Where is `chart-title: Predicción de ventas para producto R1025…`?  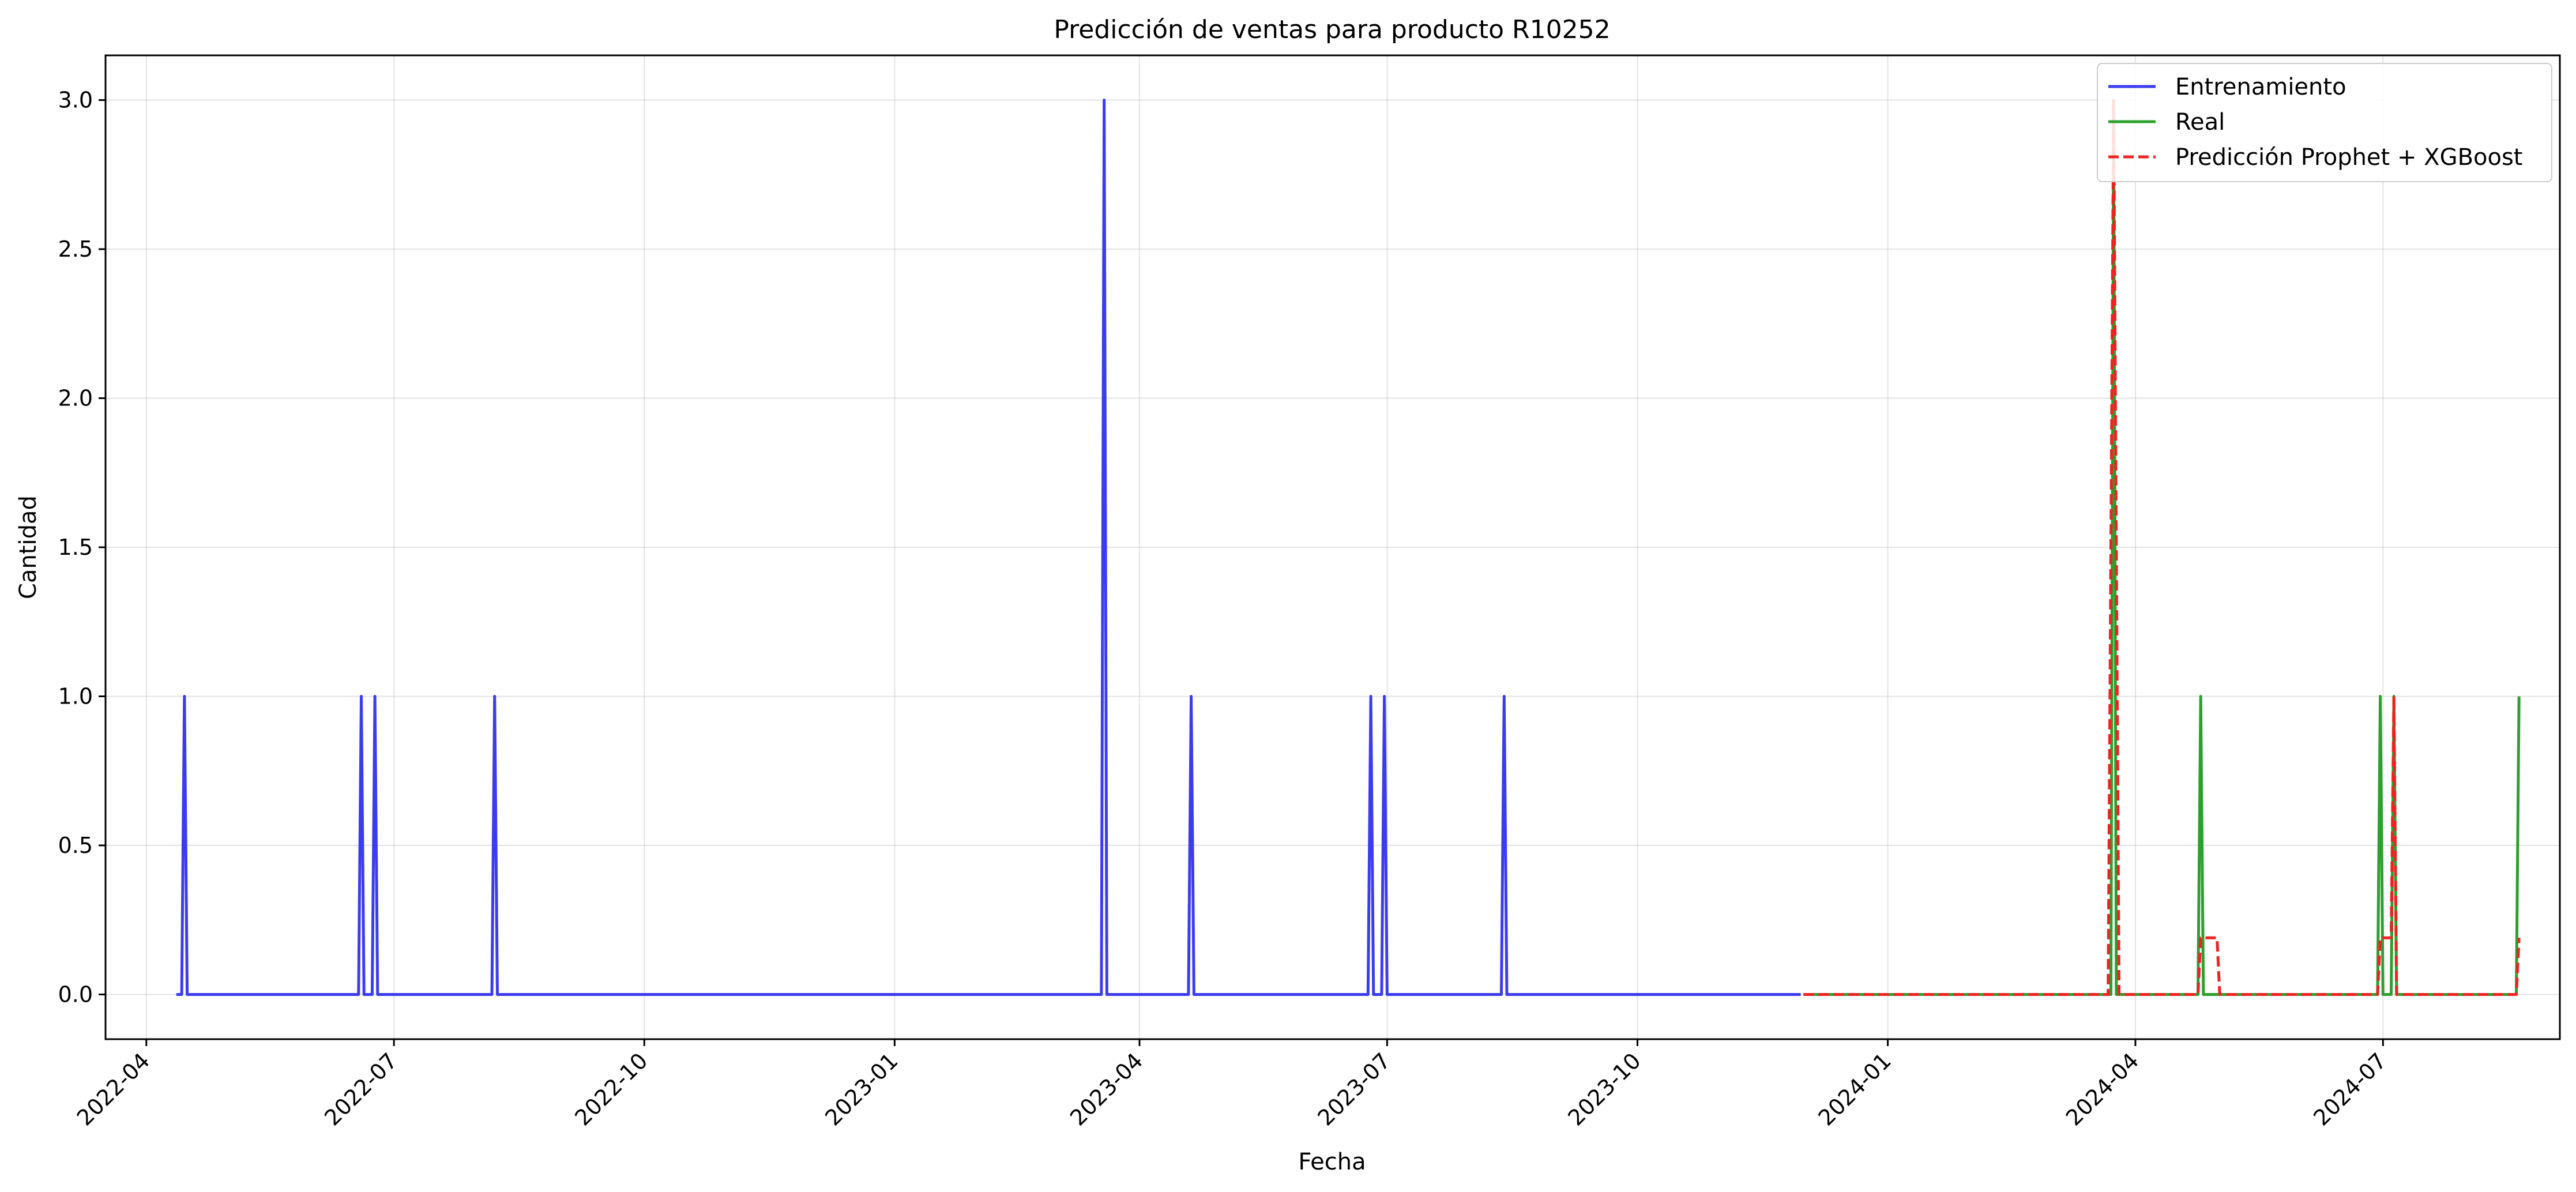
chart-title: Predicción de ventas para producto R1025… is located at coordinates (1332, 30).